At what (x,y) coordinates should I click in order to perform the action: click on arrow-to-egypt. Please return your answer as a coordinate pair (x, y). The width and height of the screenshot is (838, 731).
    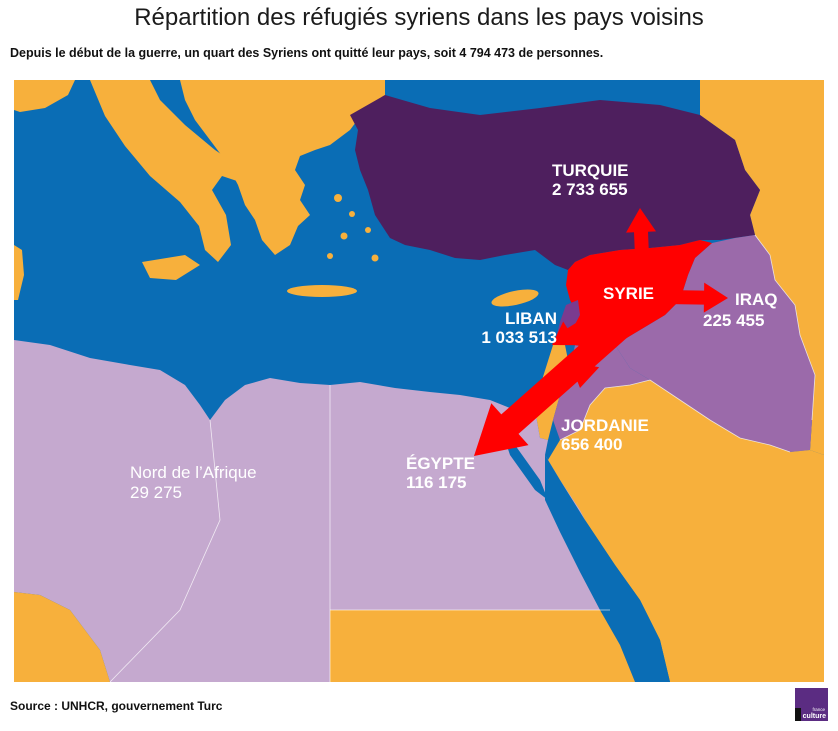
    Looking at the image, I should click on (566, 373).